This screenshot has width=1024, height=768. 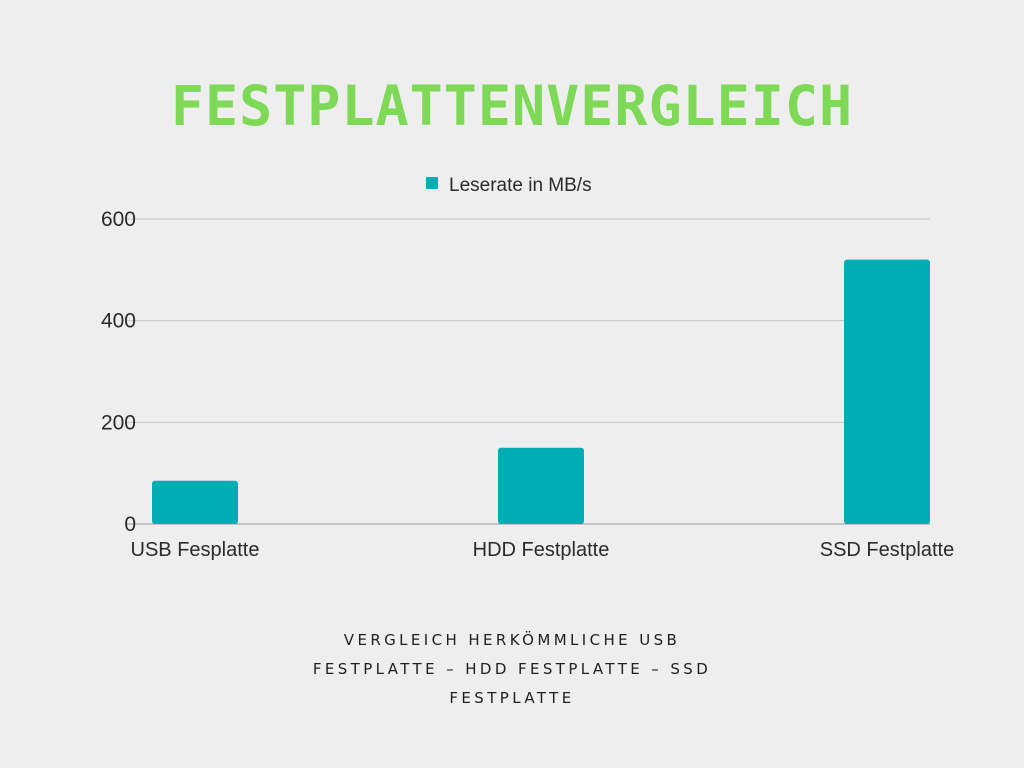 What do you see at coordinates (512, 106) in the screenshot?
I see `page-title: FESTPLATTENVERGLEICH` at bounding box center [512, 106].